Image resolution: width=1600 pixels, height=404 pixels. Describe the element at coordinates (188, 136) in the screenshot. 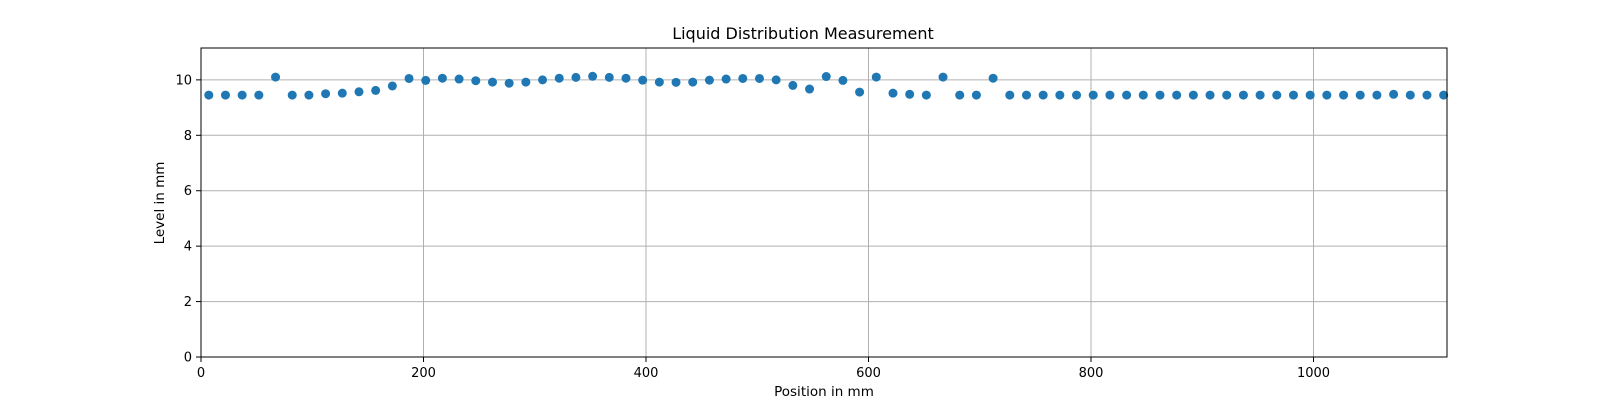

I see `y-tick-label: 8` at that location.